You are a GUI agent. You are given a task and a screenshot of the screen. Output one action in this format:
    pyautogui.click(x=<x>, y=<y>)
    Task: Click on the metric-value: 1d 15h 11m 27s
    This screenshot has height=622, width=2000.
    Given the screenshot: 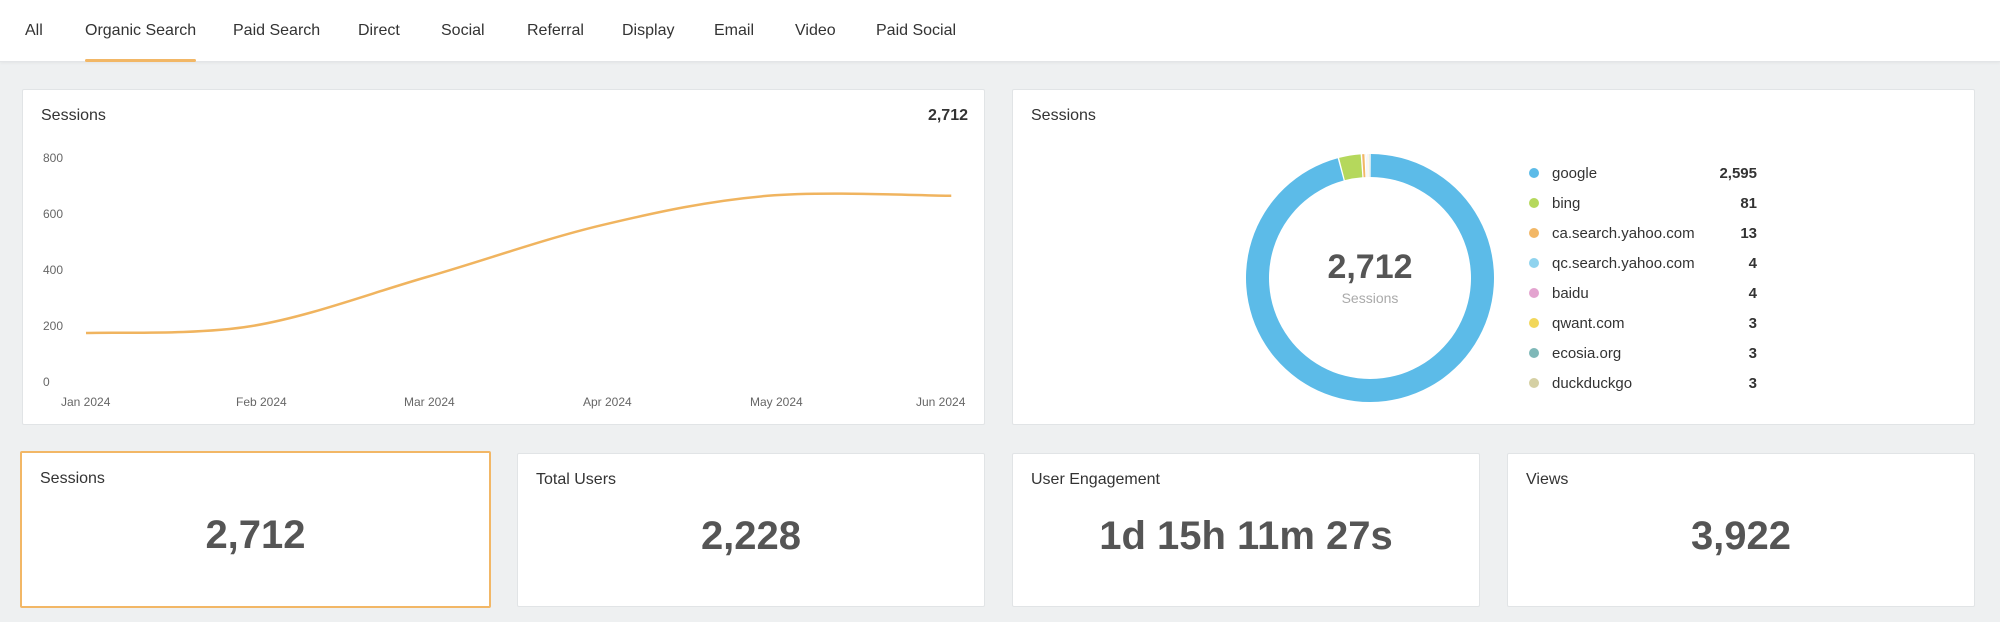 What is the action you would take?
    pyautogui.click(x=1246, y=536)
    